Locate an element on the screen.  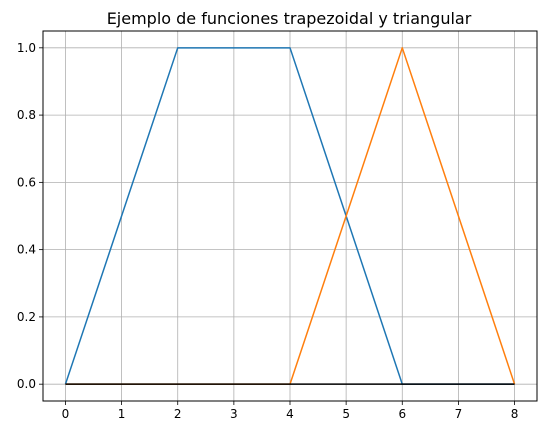
x-tick-label: 5 is located at coordinates (346, 414).